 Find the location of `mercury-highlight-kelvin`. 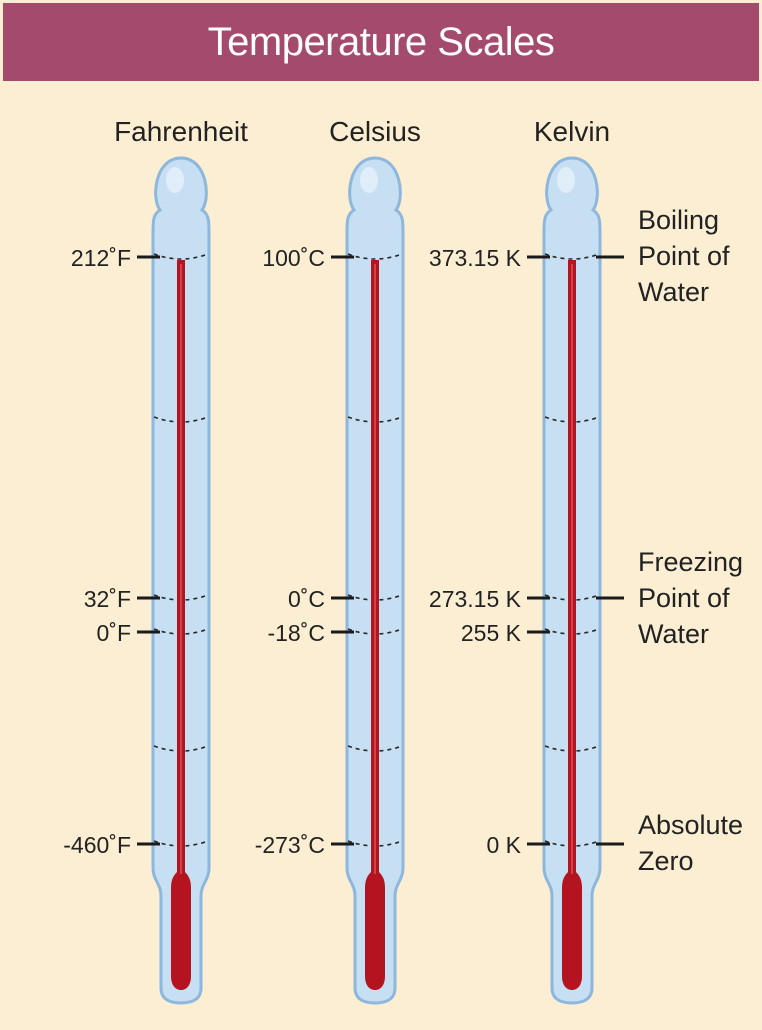

mercury-highlight-kelvin is located at coordinates (572, 569).